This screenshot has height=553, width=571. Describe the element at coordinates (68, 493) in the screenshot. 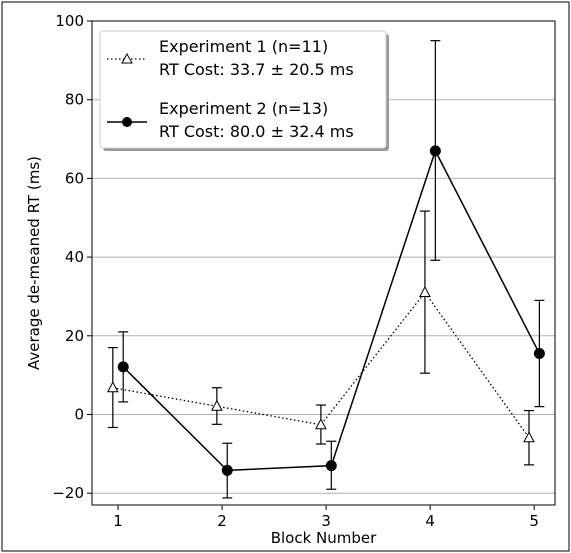

I see `y-tick-label-0: −20` at that location.